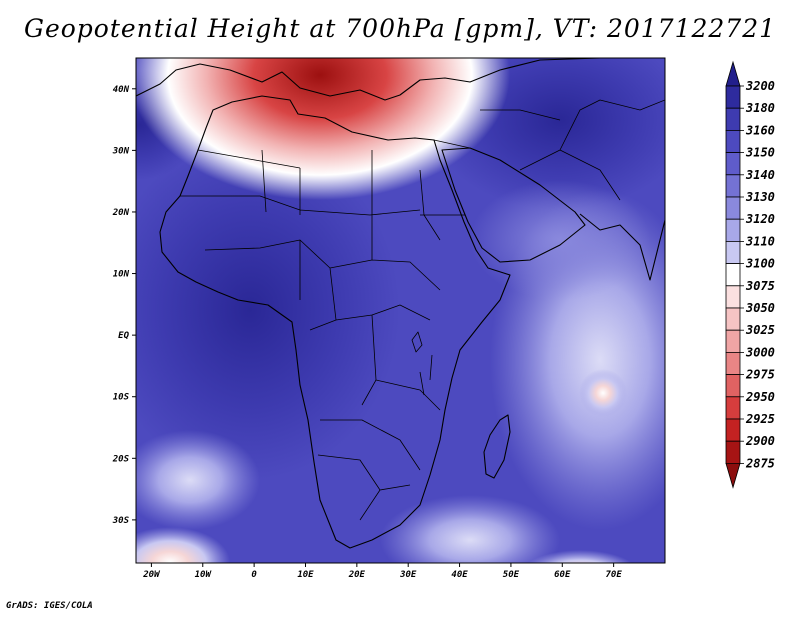 The width and height of the screenshot is (800, 618). Describe the element at coordinates (459, 575) in the screenshot. I see `lon-tick-label-6: 40E` at that location.